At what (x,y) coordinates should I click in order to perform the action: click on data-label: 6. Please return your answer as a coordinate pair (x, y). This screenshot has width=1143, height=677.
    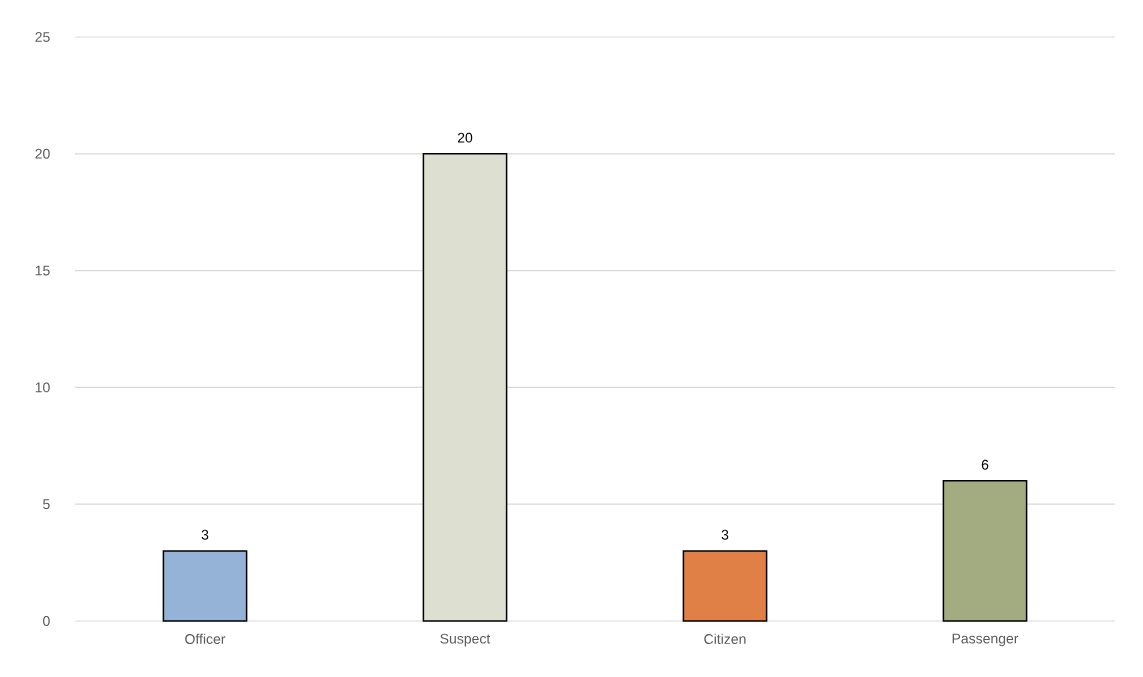
    Looking at the image, I should click on (985, 464).